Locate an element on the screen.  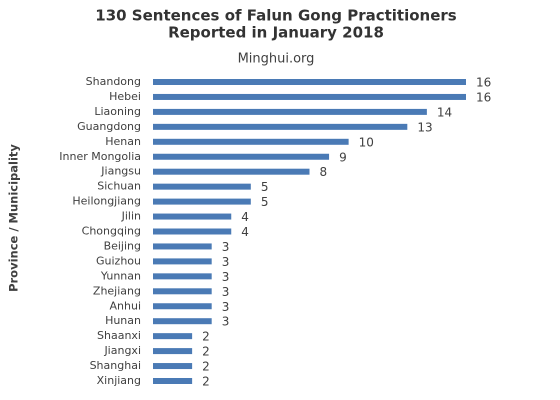
category-label: Jiangsu is located at coordinates (120, 171).